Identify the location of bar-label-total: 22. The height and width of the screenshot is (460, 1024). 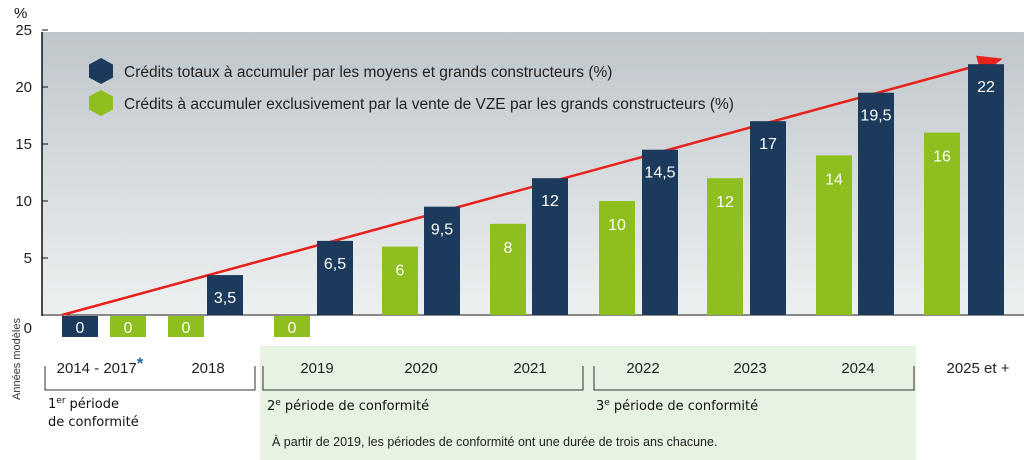
(986, 87).